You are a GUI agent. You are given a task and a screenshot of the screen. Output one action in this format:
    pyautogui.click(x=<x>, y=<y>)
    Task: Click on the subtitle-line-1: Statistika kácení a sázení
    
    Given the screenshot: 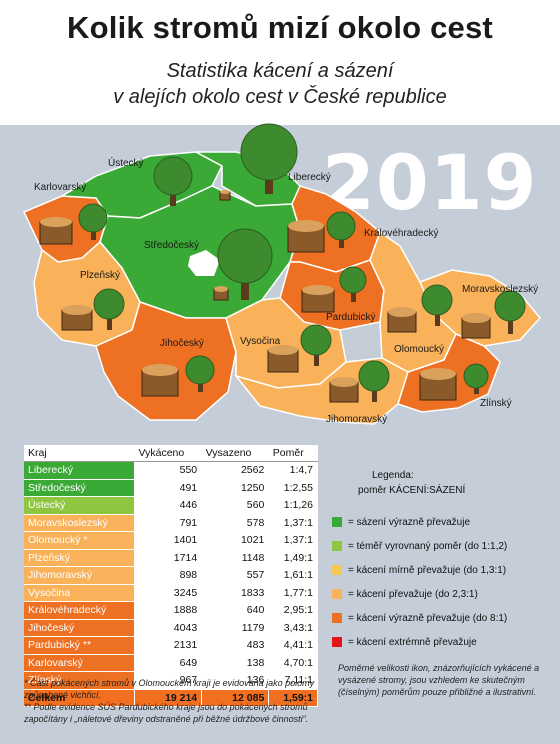 What is the action you would take?
    pyautogui.click(x=280, y=71)
    